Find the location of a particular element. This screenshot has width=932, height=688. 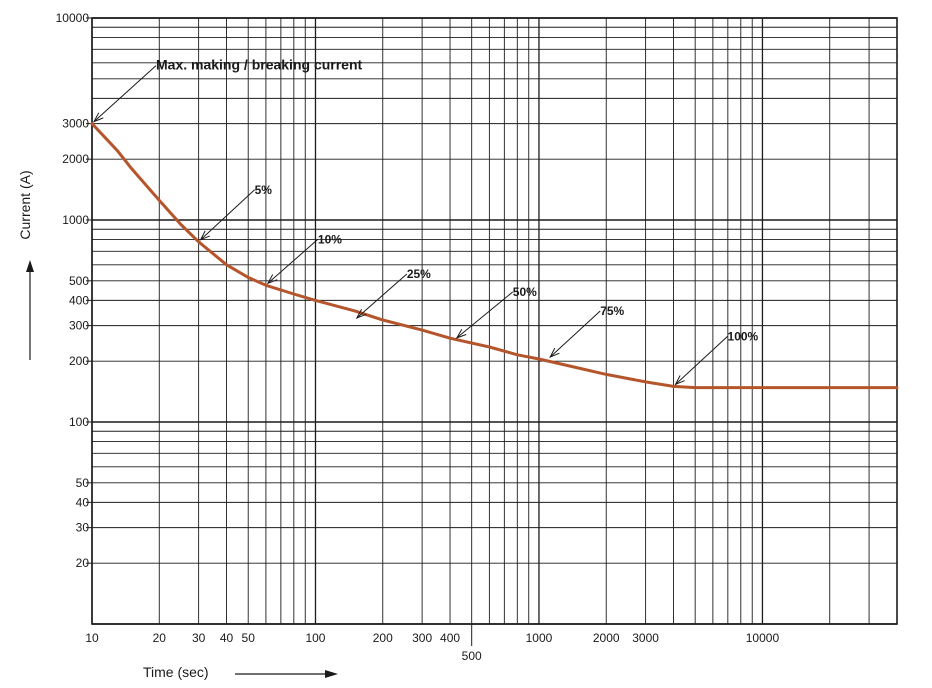

x-tick-label: 400 is located at coordinates (450, 638).